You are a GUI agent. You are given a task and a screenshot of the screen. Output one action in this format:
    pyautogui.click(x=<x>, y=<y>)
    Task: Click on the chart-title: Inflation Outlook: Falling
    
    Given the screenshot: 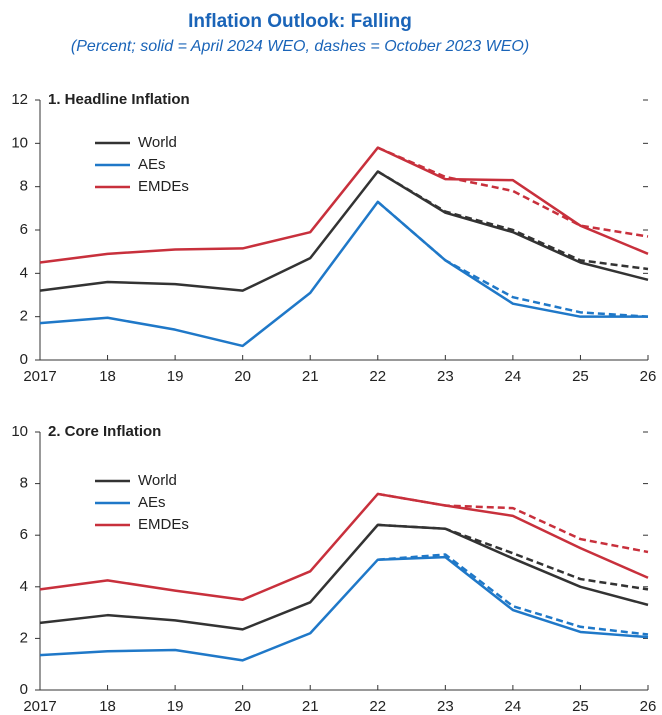 What is the action you would take?
    pyautogui.click(x=300, y=21)
    